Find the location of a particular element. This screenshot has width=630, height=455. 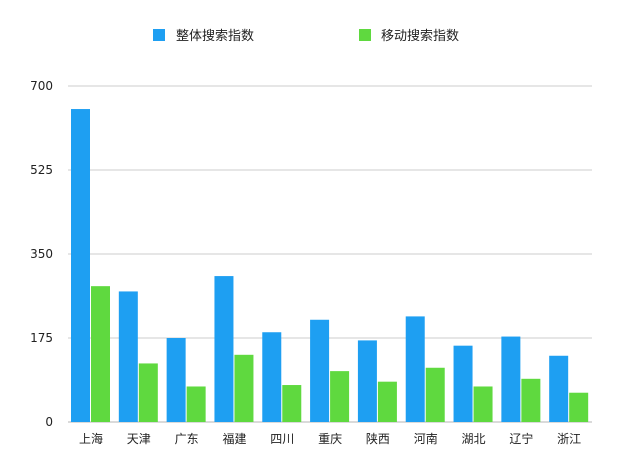

x-tick-label: 四川 is located at coordinates (282, 439).